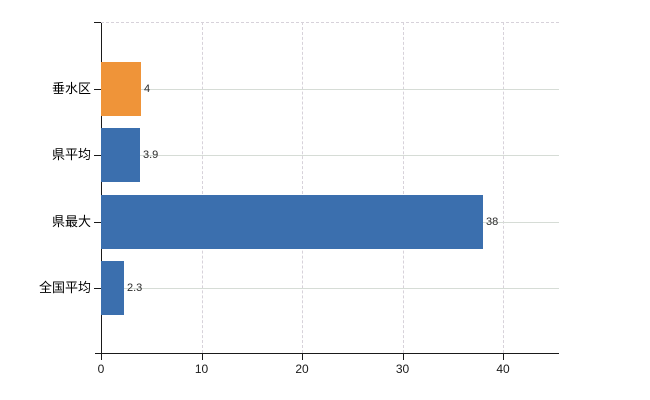  Describe the element at coordinates (151, 155) in the screenshot. I see `bar-value-label: 3.9` at that location.